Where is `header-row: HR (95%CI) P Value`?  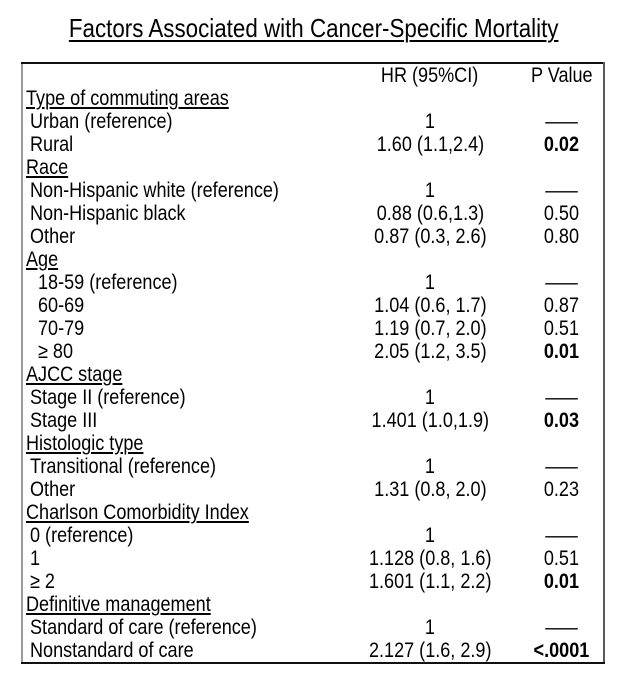
header-row: HR (95%CI) P Value is located at coordinates (313, 75).